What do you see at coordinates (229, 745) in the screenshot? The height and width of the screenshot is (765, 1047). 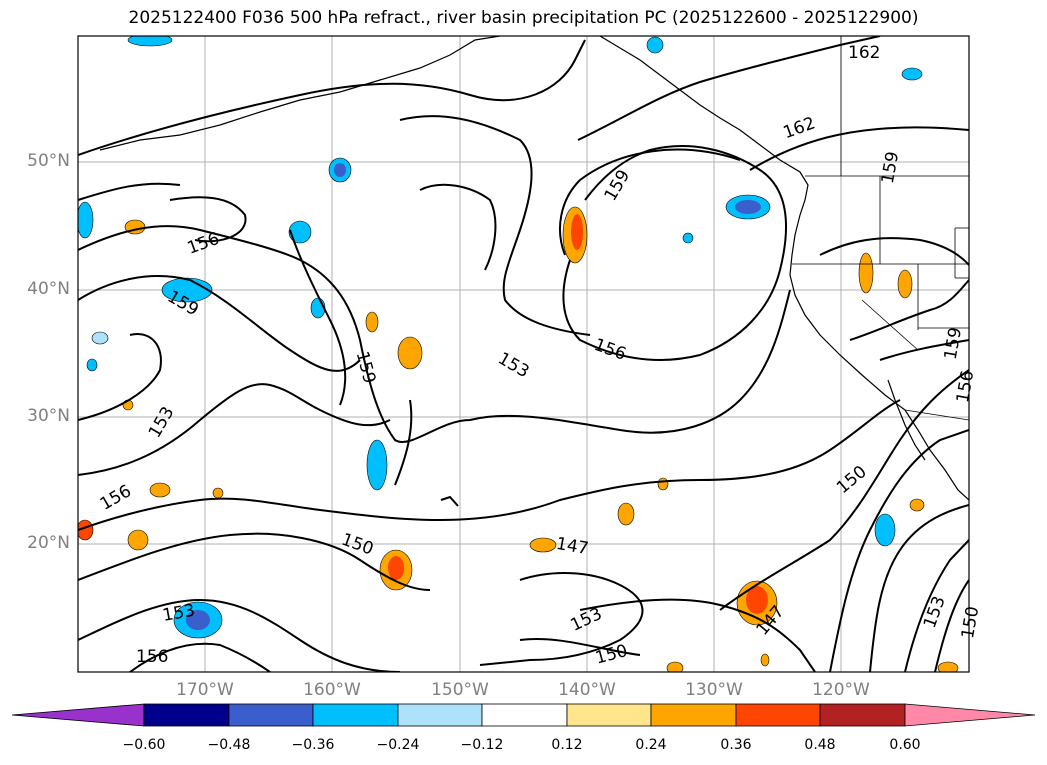 I see `colorbar-label: −0.48` at bounding box center [229, 745].